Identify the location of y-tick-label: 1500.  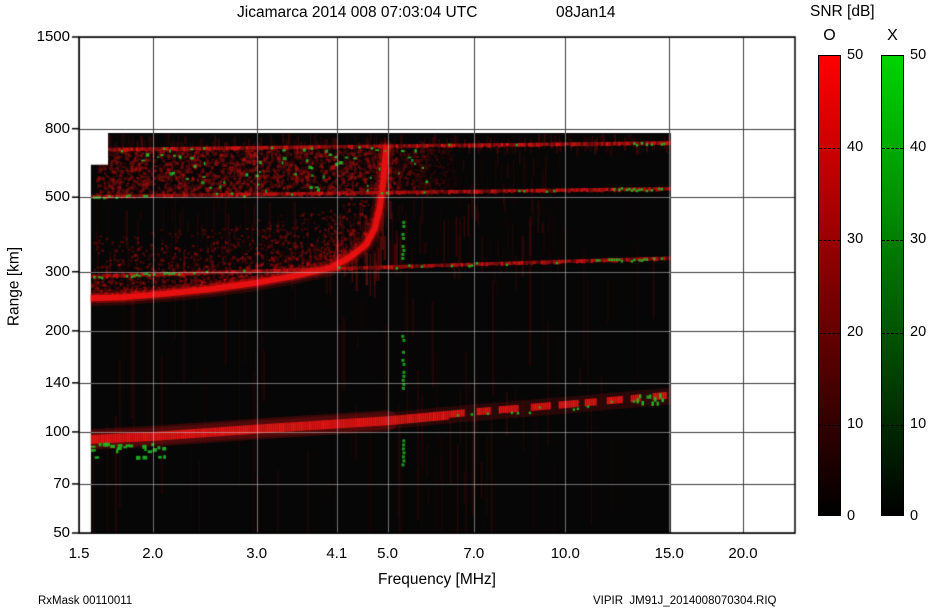
(53, 36).